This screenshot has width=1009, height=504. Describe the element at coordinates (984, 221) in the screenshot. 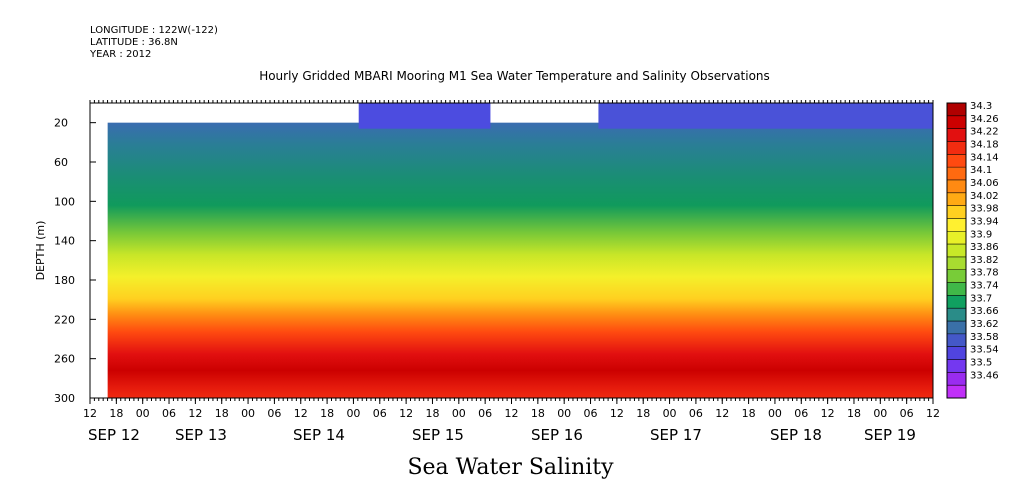

I see `colorbar-label: 33.94` at that location.